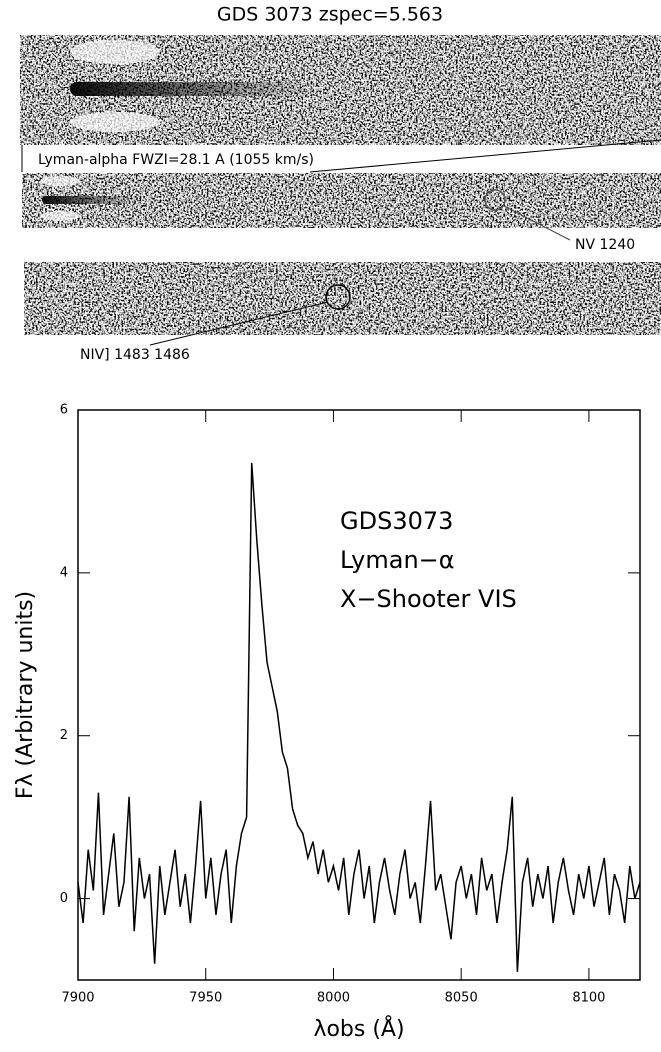 Image resolution: width=661 pixels, height=1052 pixels. What do you see at coordinates (64, 572) in the screenshot?
I see `y-tick-label: 4` at bounding box center [64, 572].